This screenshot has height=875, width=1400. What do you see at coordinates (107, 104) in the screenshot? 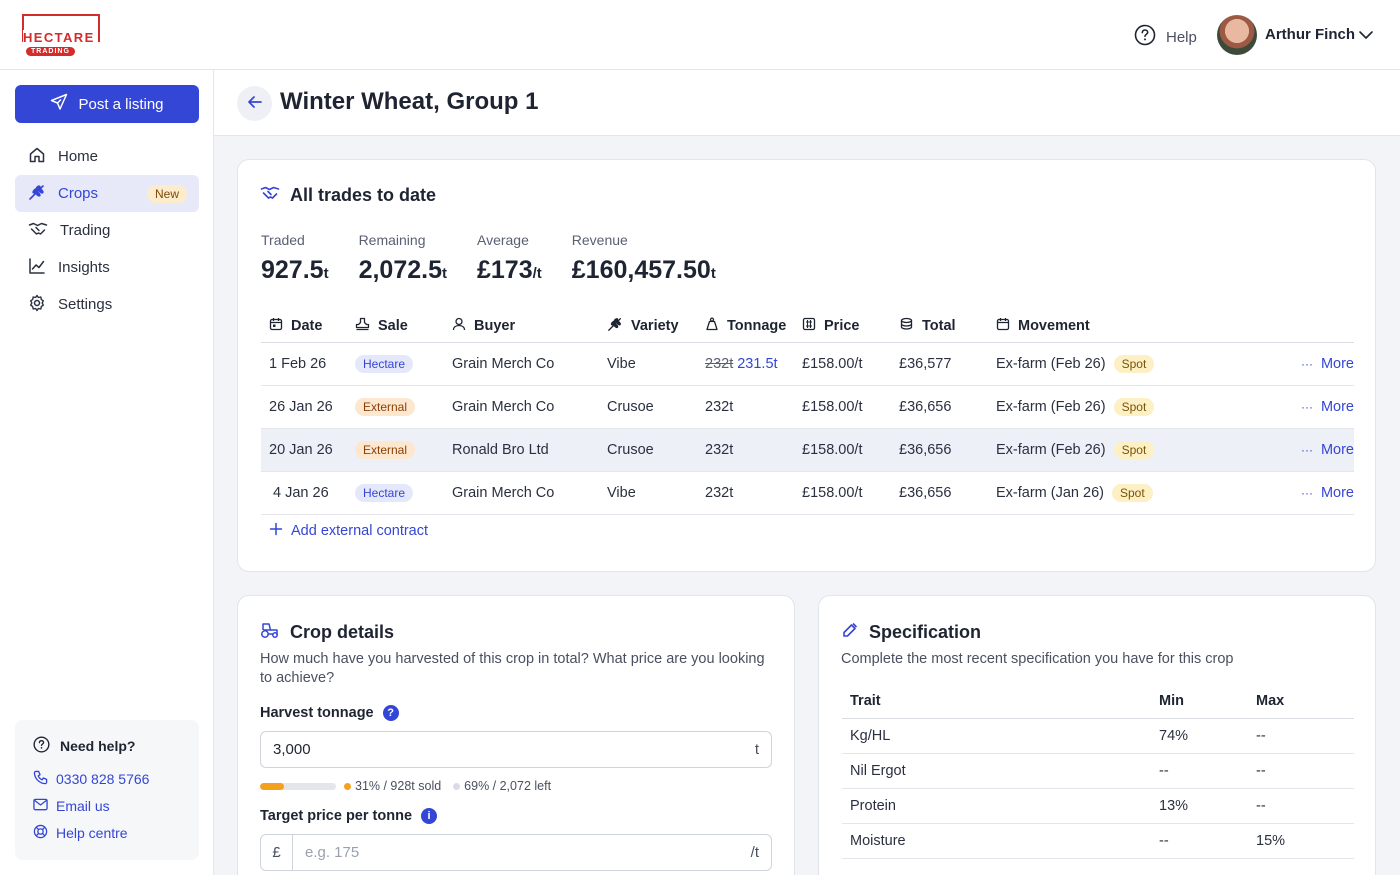
I see `post-listing-button: Post a listing` at bounding box center [107, 104].